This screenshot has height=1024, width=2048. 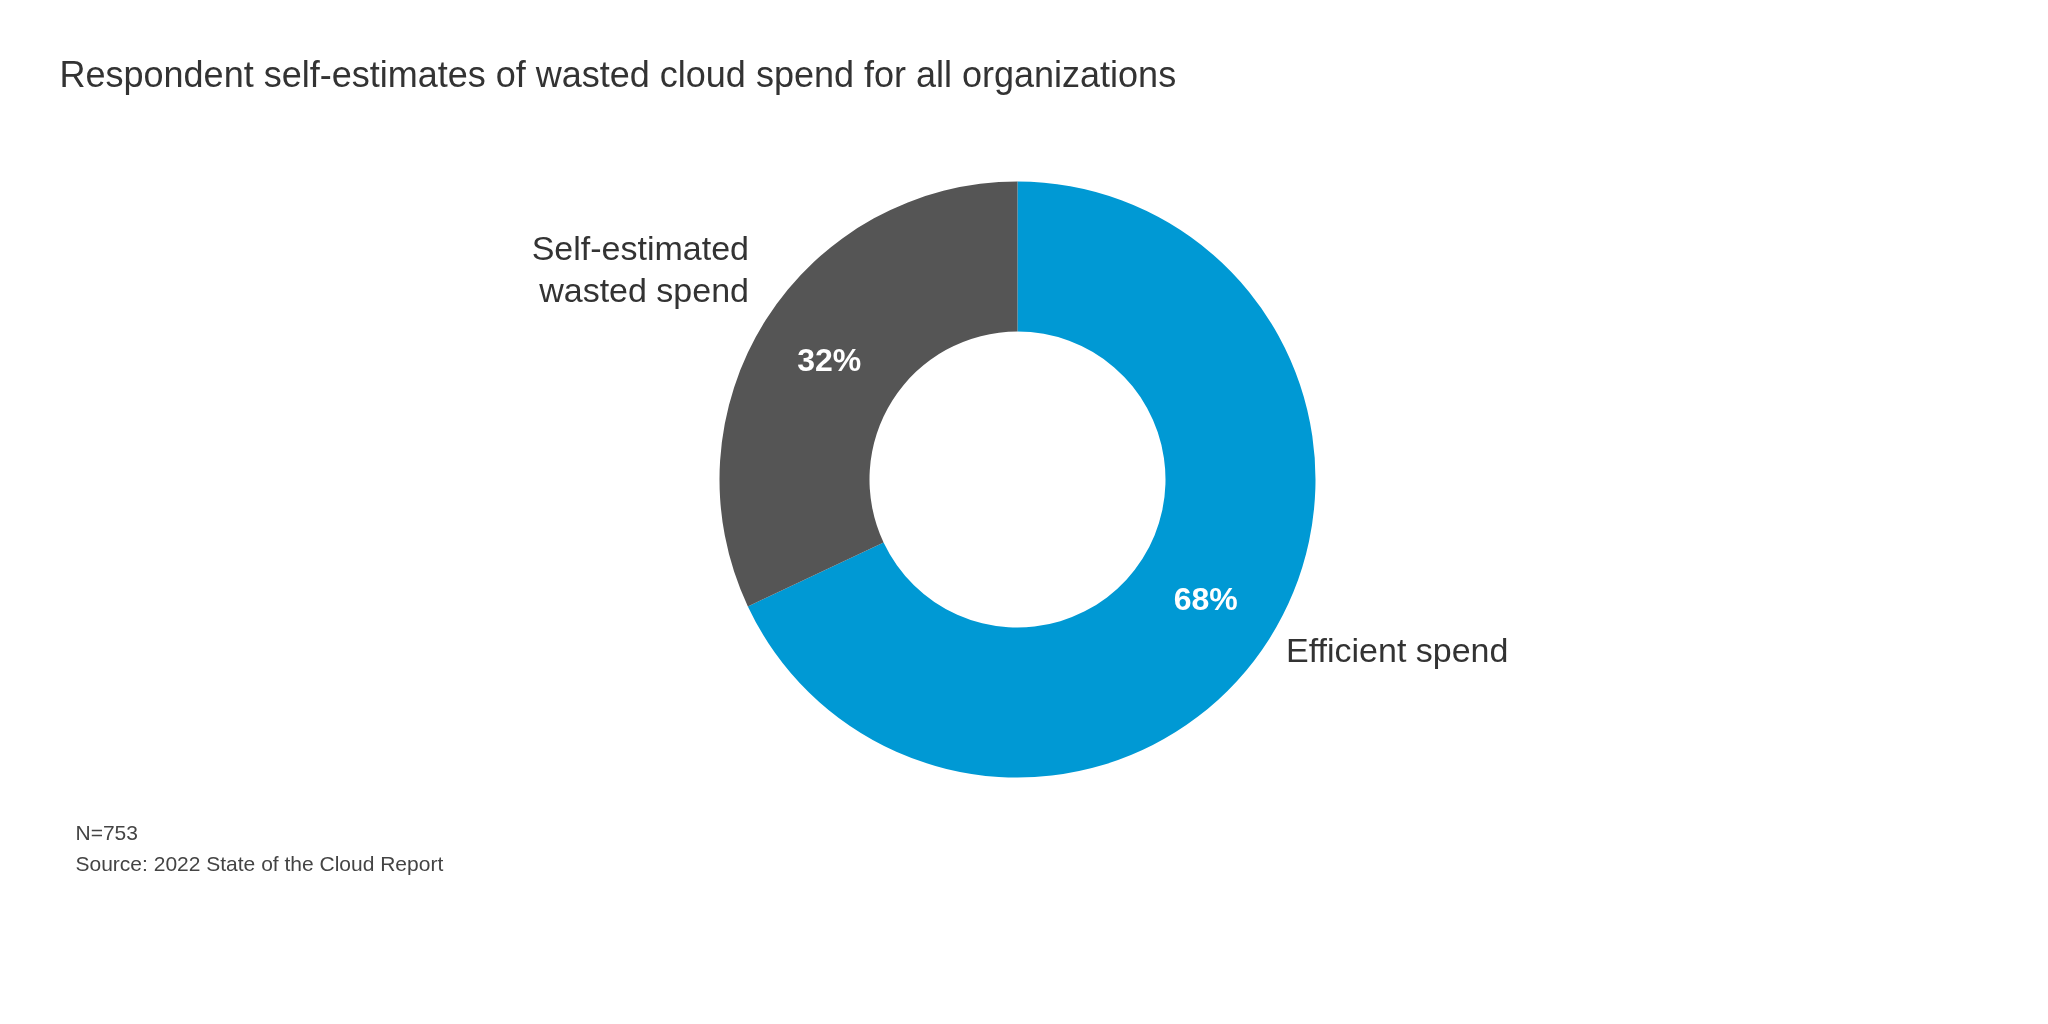 What do you see at coordinates (640, 269) in the screenshot?
I see `slice-label: Self-estimated wasted spend` at bounding box center [640, 269].